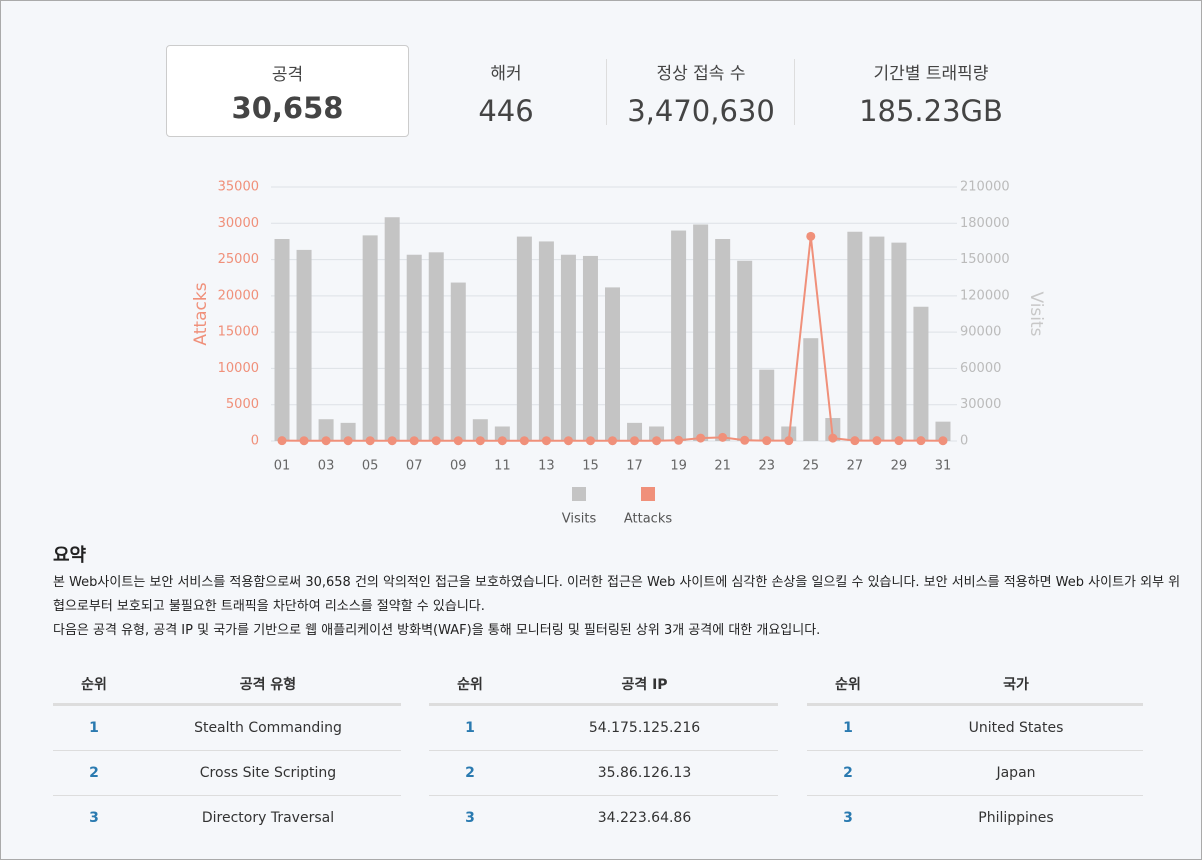  Describe the element at coordinates (238, 295) in the screenshot. I see `y-tick-label: 20000` at that location.